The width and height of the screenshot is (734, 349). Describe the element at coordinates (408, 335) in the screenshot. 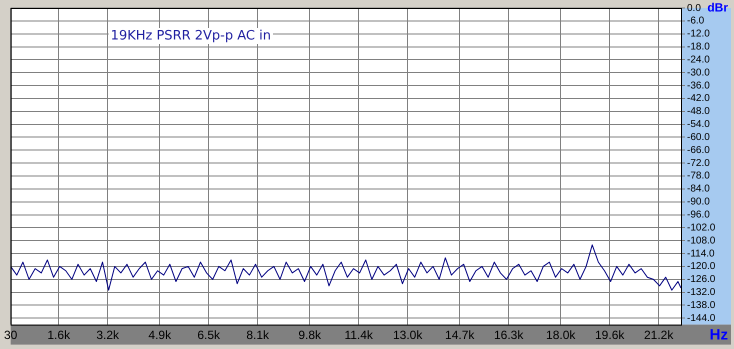

I see `x-tick-label: 13.0k` at that location.